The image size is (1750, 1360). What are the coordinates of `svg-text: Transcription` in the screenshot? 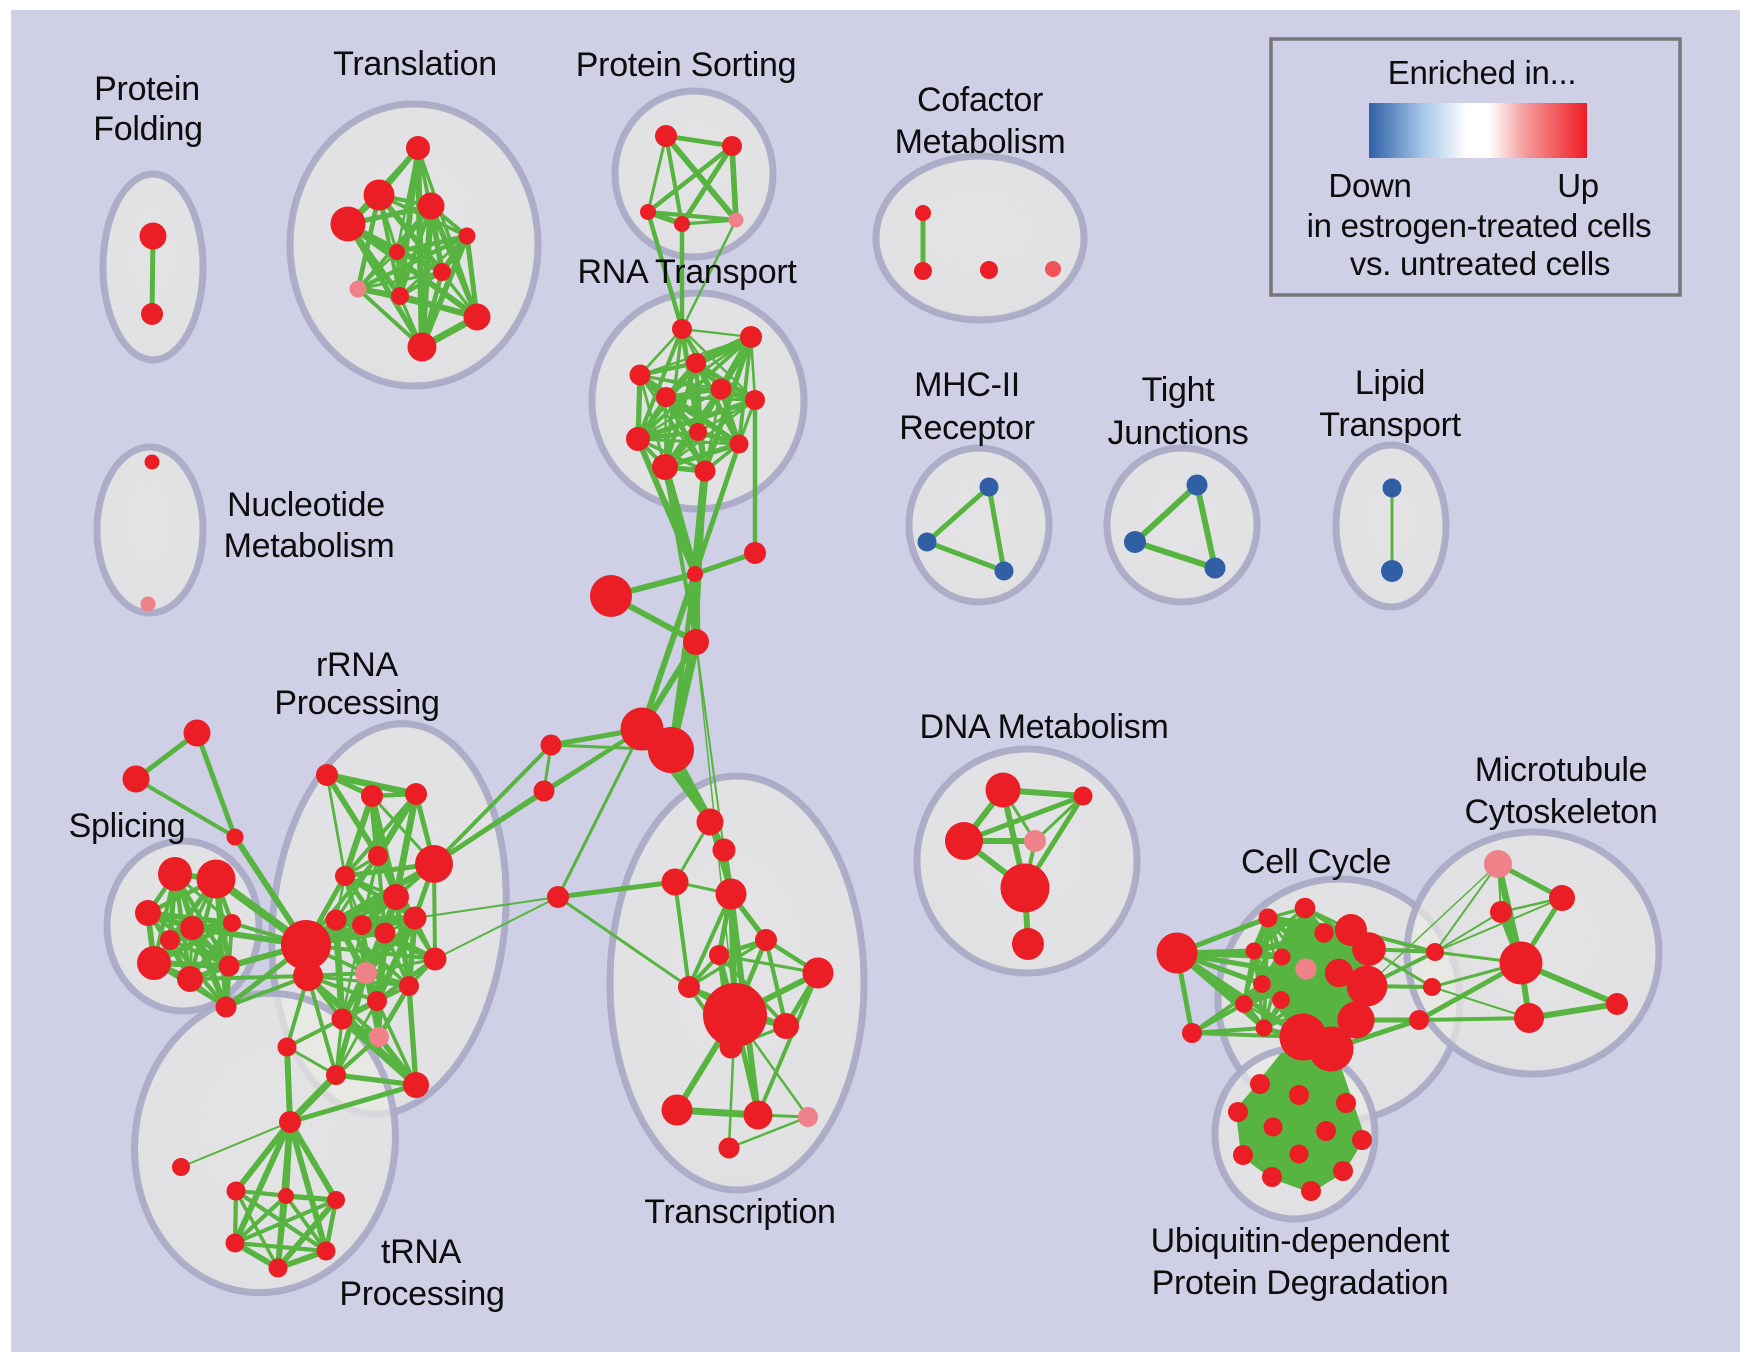 It's located at (739, 1212).